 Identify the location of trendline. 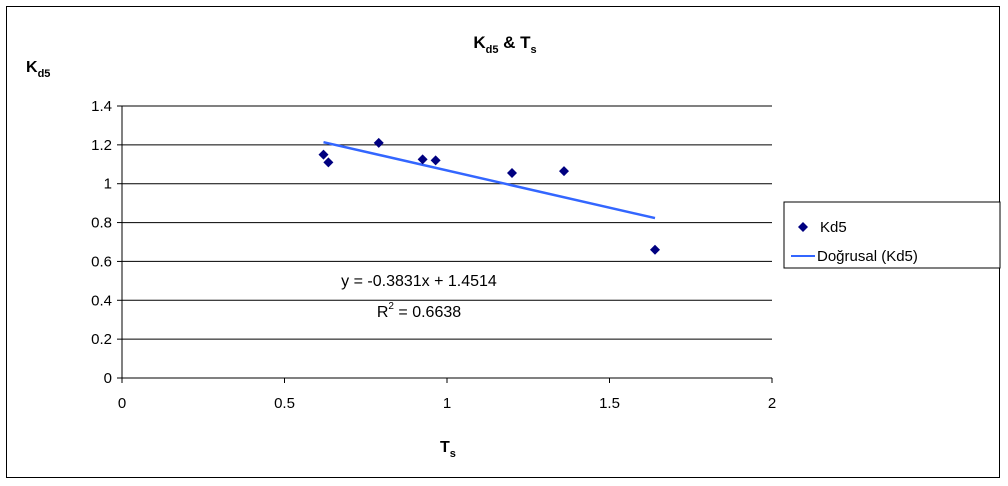
(489, 180).